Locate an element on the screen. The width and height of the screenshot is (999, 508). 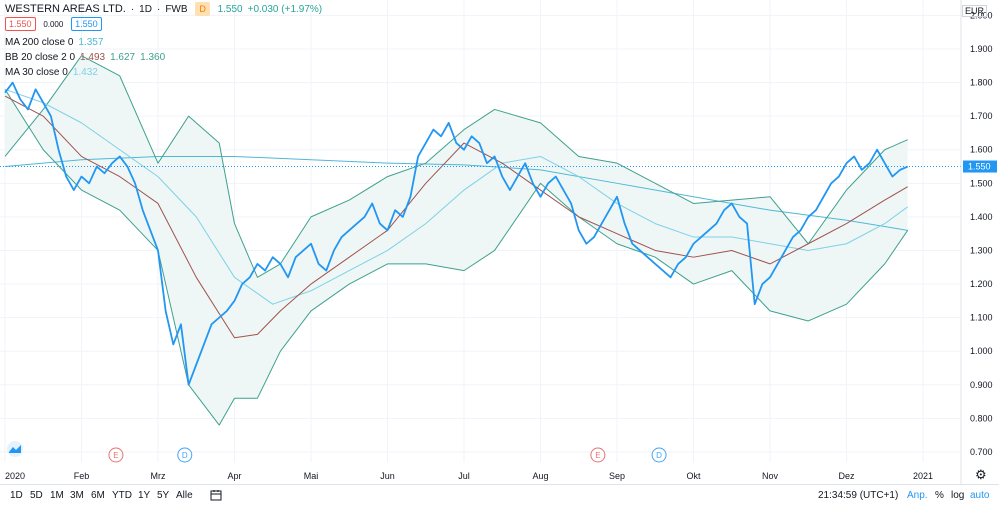
x-tick-label: Dez is located at coordinates (846, 476).